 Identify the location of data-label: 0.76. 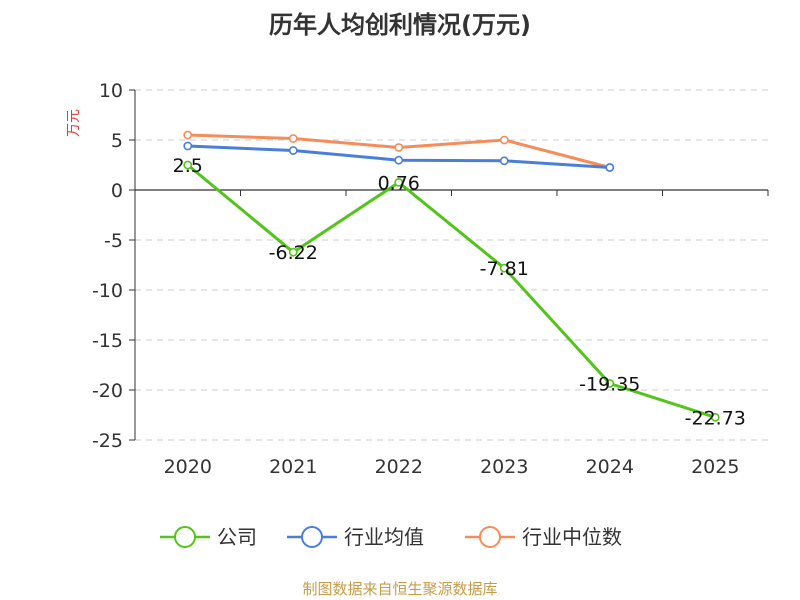
(399, 183).